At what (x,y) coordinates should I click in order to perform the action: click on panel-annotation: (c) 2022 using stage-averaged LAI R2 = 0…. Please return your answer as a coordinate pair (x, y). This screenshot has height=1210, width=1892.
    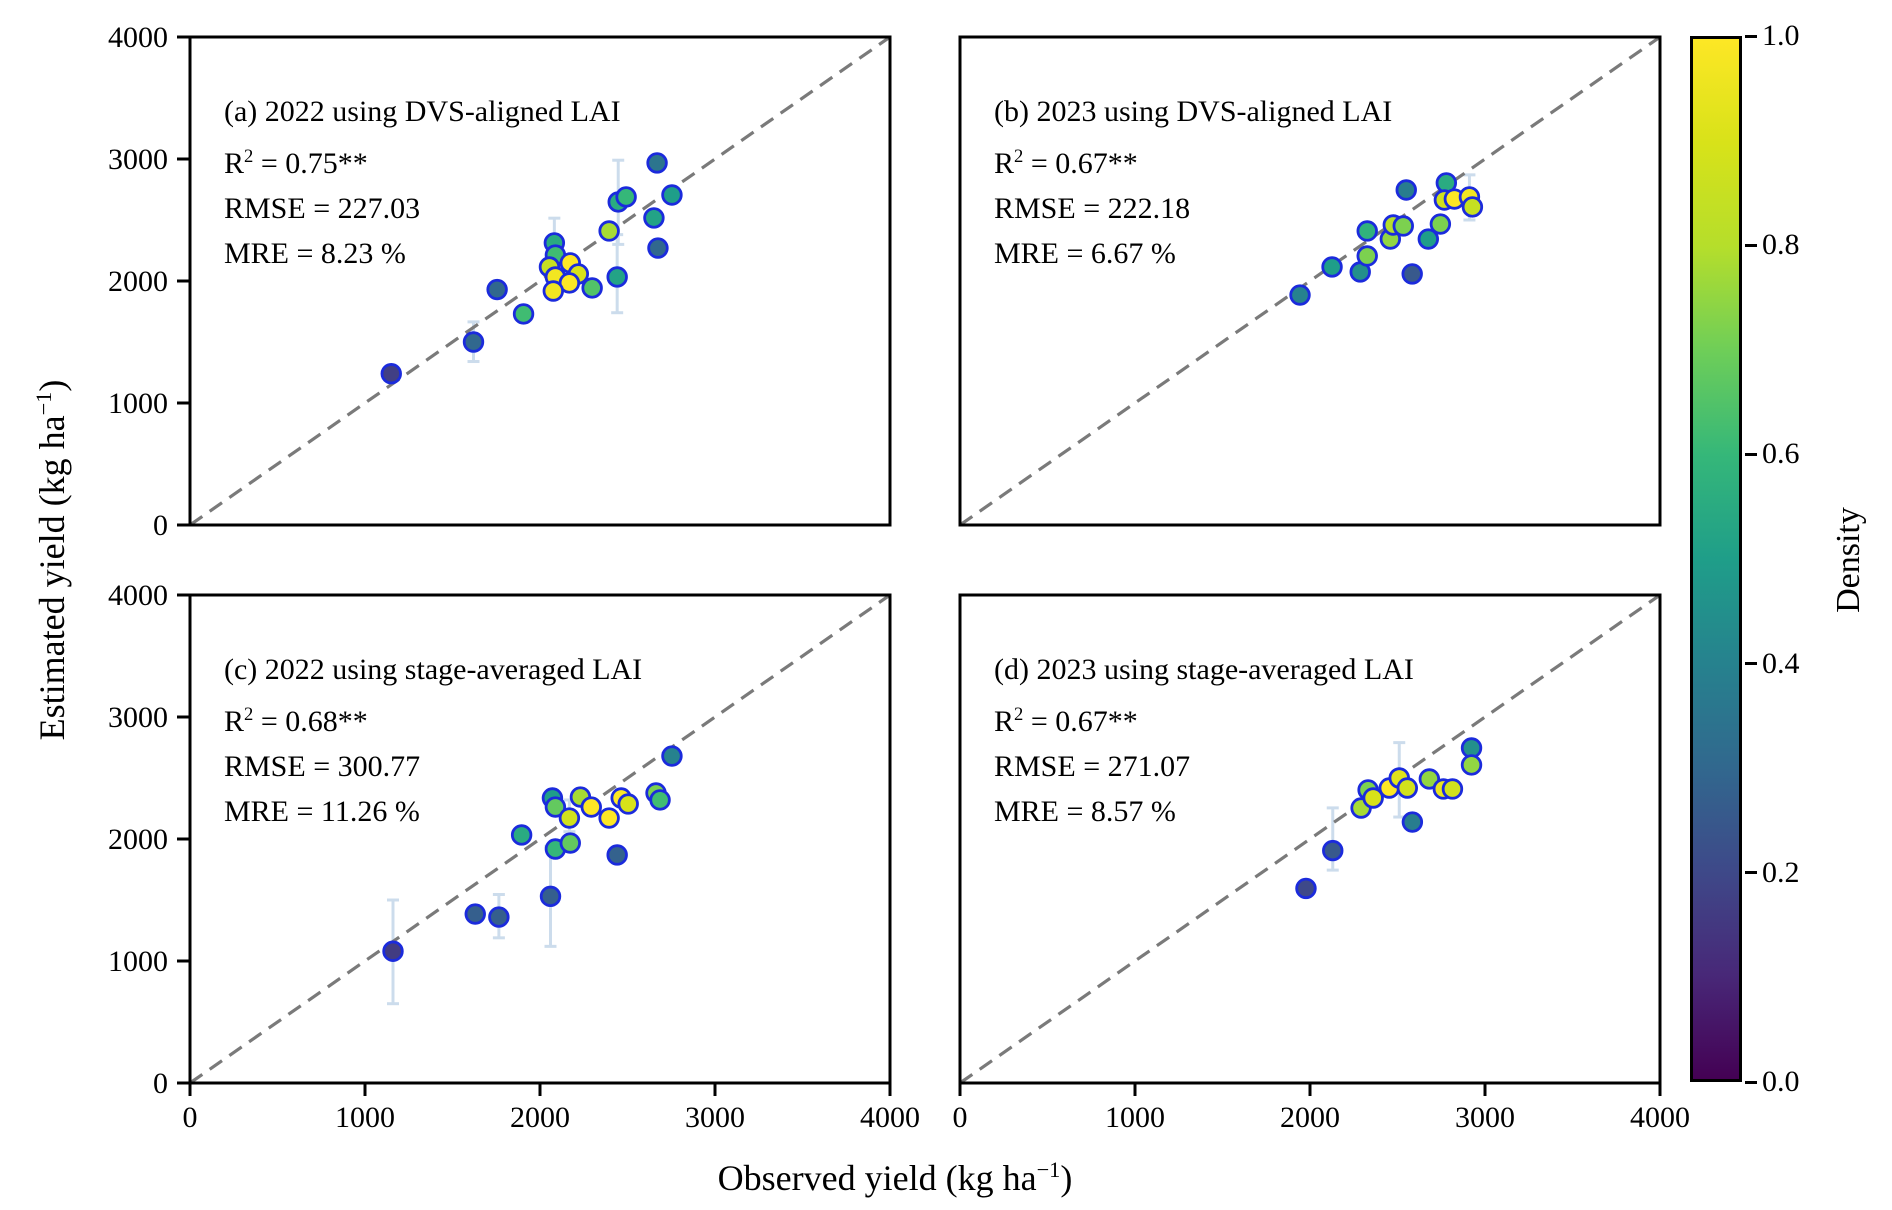
    Looking at the image, I should click on (433, 740).